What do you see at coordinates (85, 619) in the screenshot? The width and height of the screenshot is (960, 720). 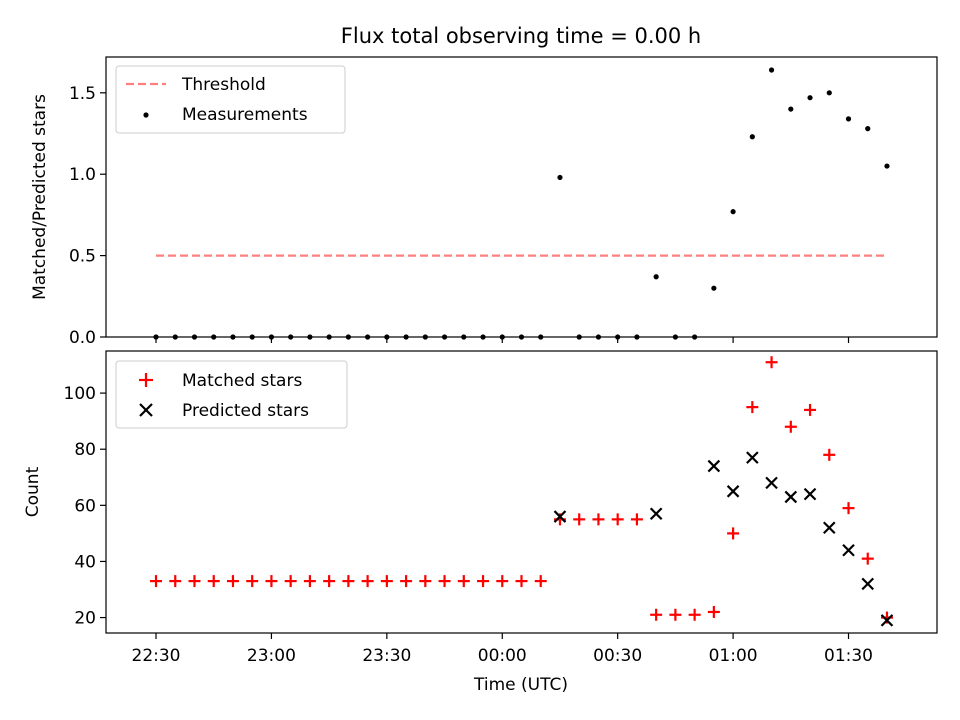 I see `y-tick-label: 20` at bounding box center [85, 619].